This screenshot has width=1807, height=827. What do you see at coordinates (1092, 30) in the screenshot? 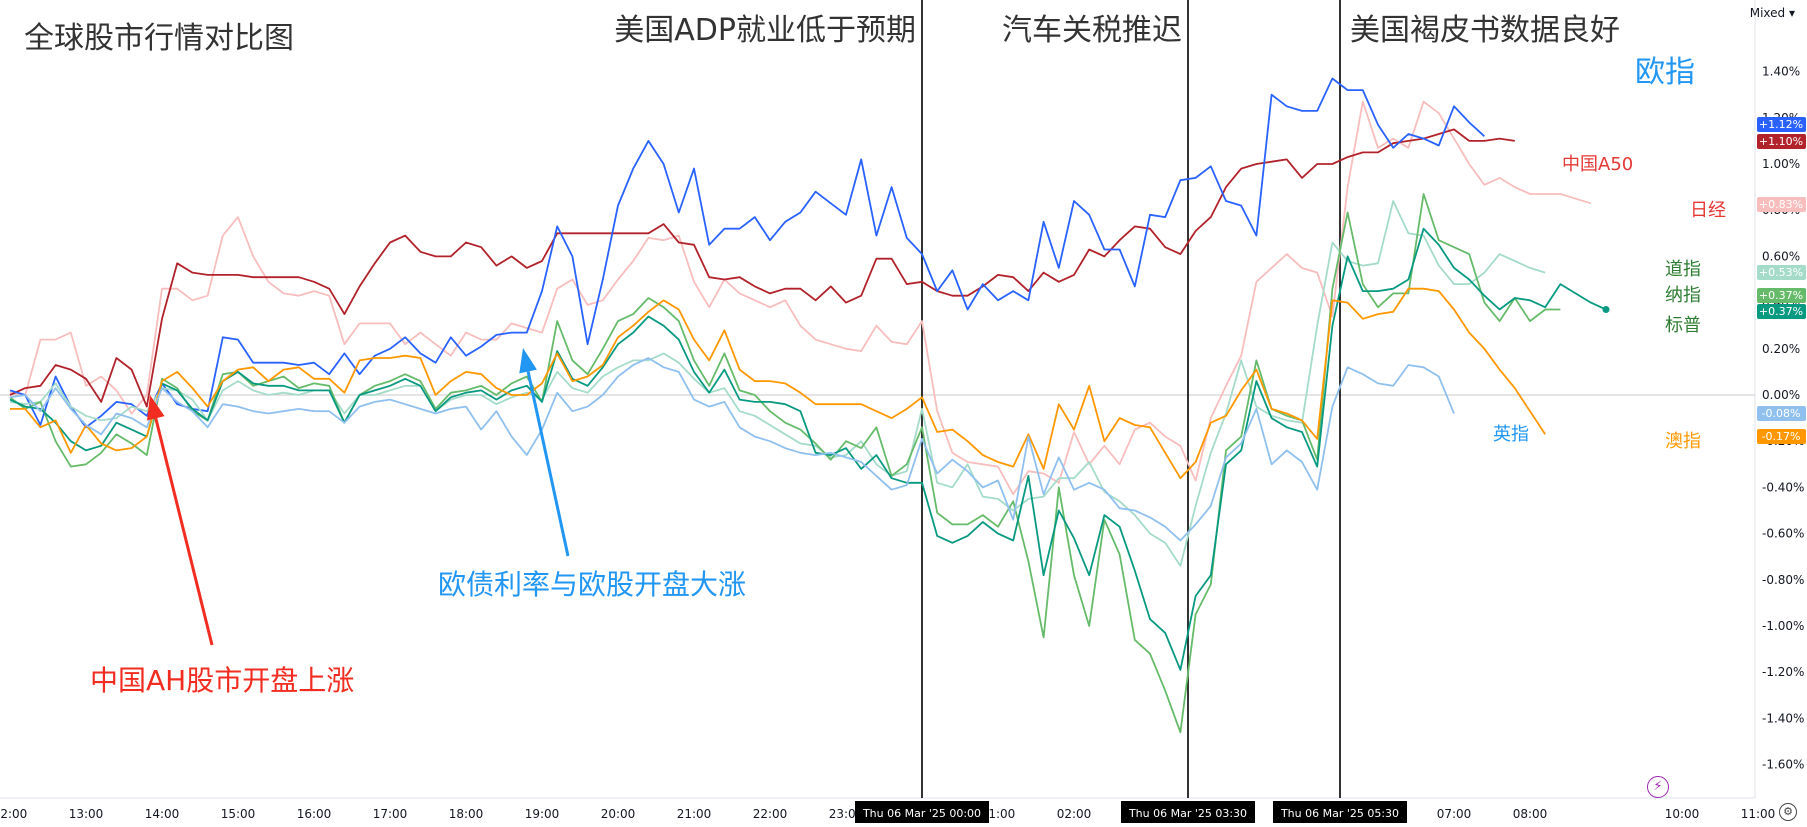
I see `event-title: 汽车关税推迟` at bounding box center [1092, 30].